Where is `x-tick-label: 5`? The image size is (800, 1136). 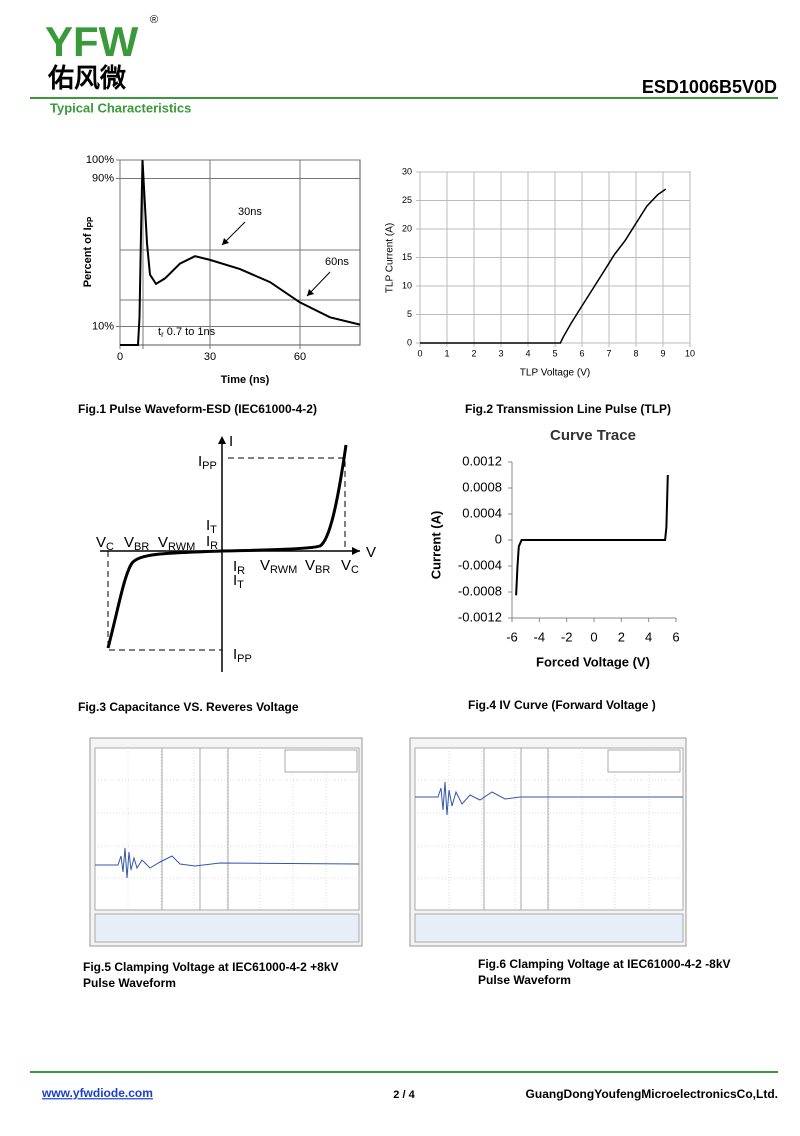 x-tick-label: 5 is located at coordinates (554, 353).